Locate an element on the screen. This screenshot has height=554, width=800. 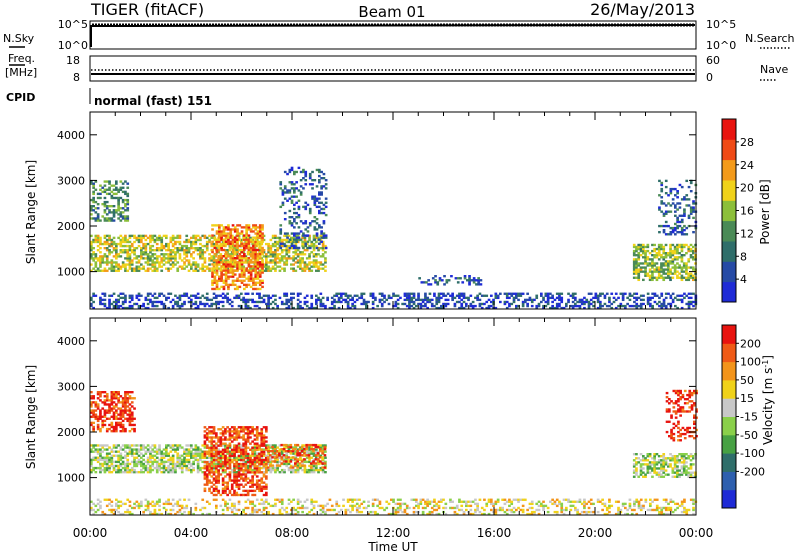
freq-tick-top: 18 is located at coordinates (73, 60).